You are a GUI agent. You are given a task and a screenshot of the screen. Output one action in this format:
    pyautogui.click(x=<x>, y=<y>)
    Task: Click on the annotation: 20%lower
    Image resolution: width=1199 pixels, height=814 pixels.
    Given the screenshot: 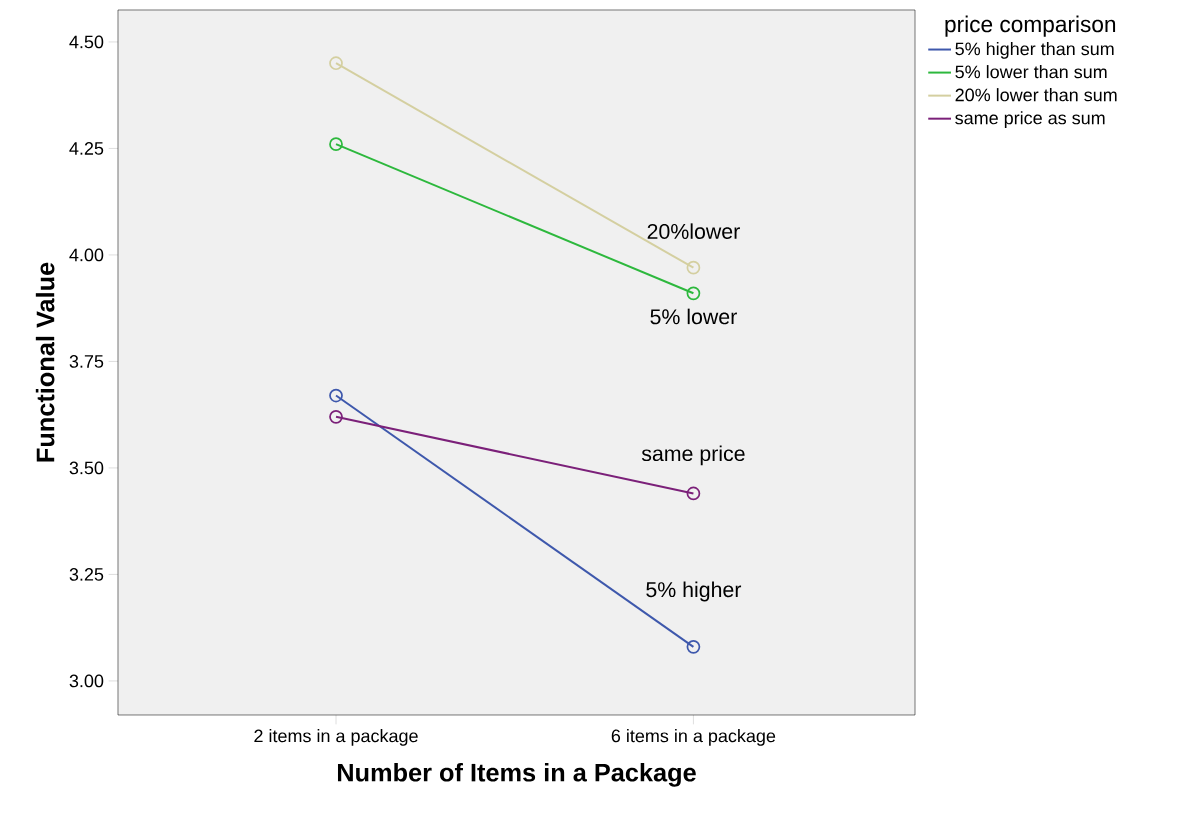 What is the action you would take?
    pyautogui.click(x=693, y=231)
    